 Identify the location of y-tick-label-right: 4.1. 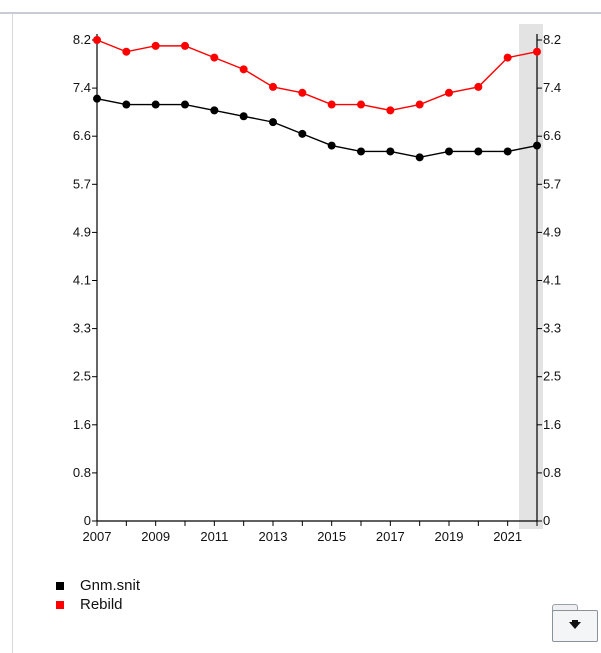
(552, 280).